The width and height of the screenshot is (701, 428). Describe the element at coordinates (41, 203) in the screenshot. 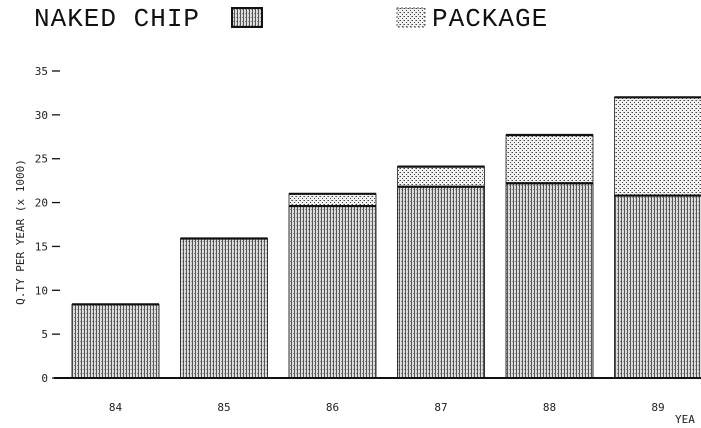

I see `y-tick-label: 20` at that location.